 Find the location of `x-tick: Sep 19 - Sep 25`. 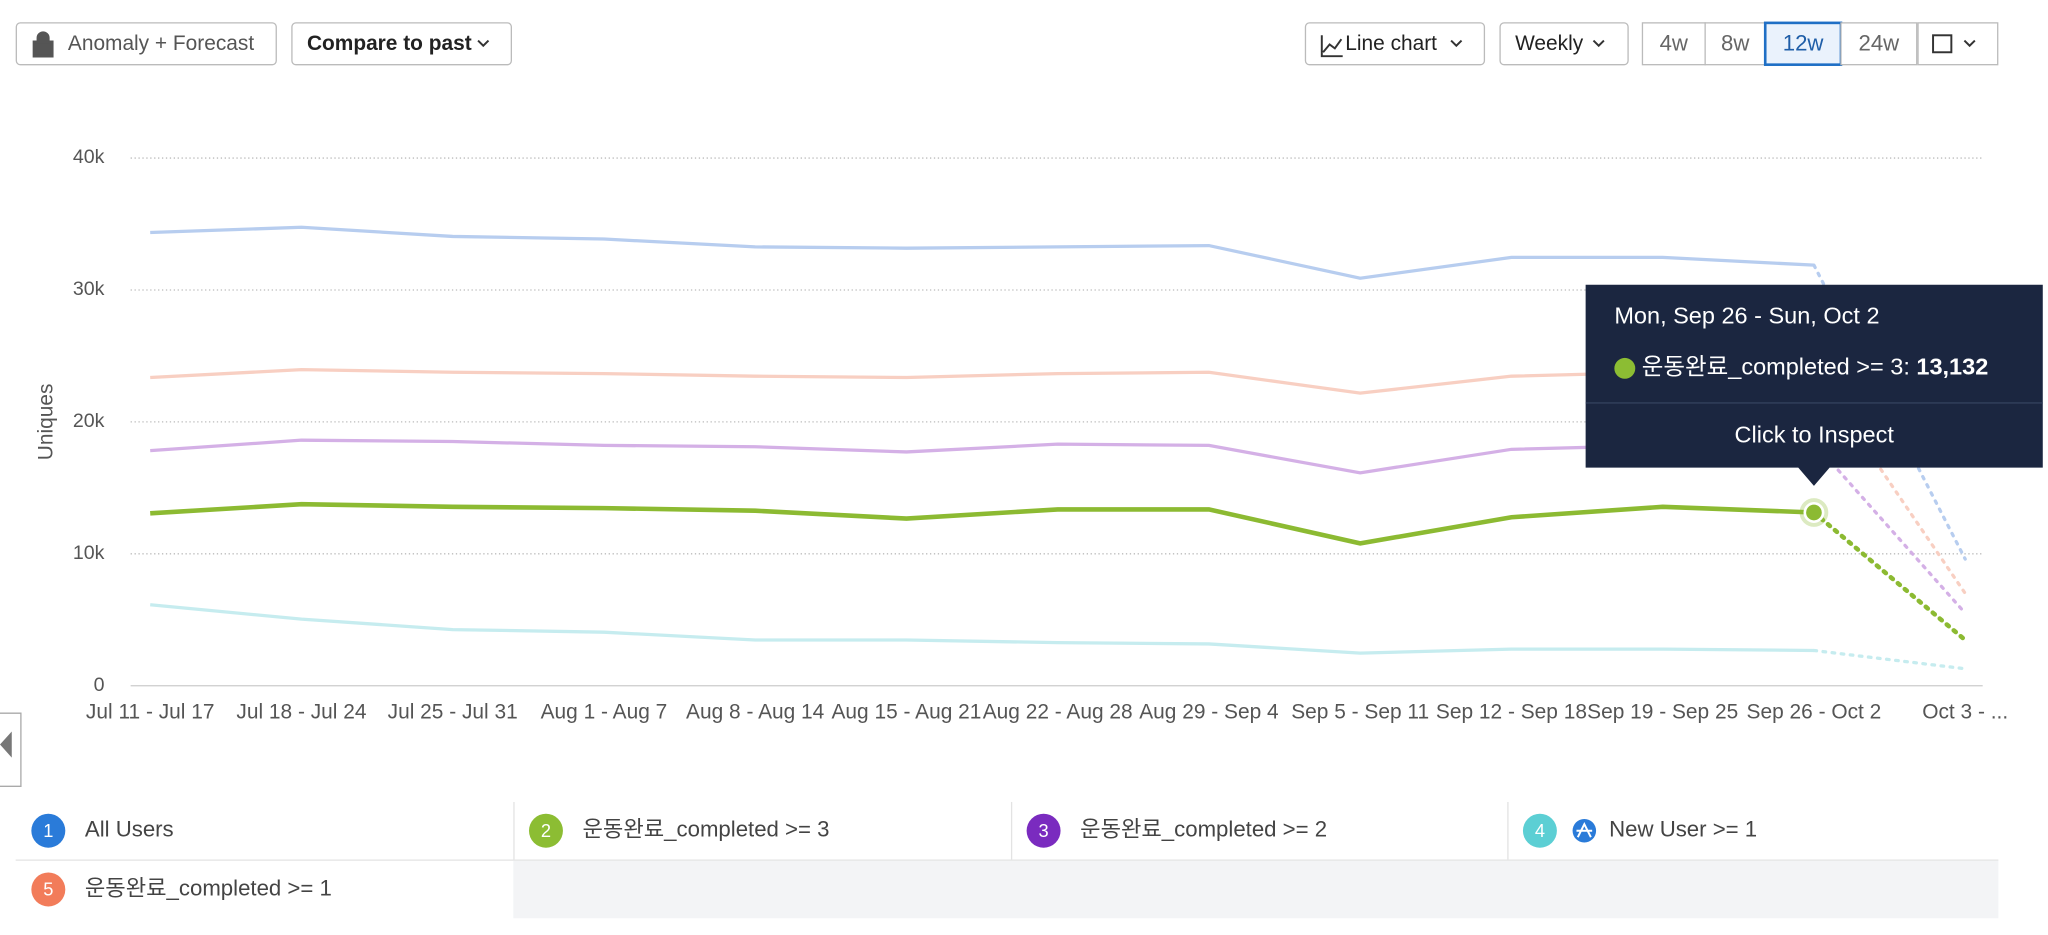

x-tick: Sep 19 - Sep 25 is located at coordinates (1663, 712).